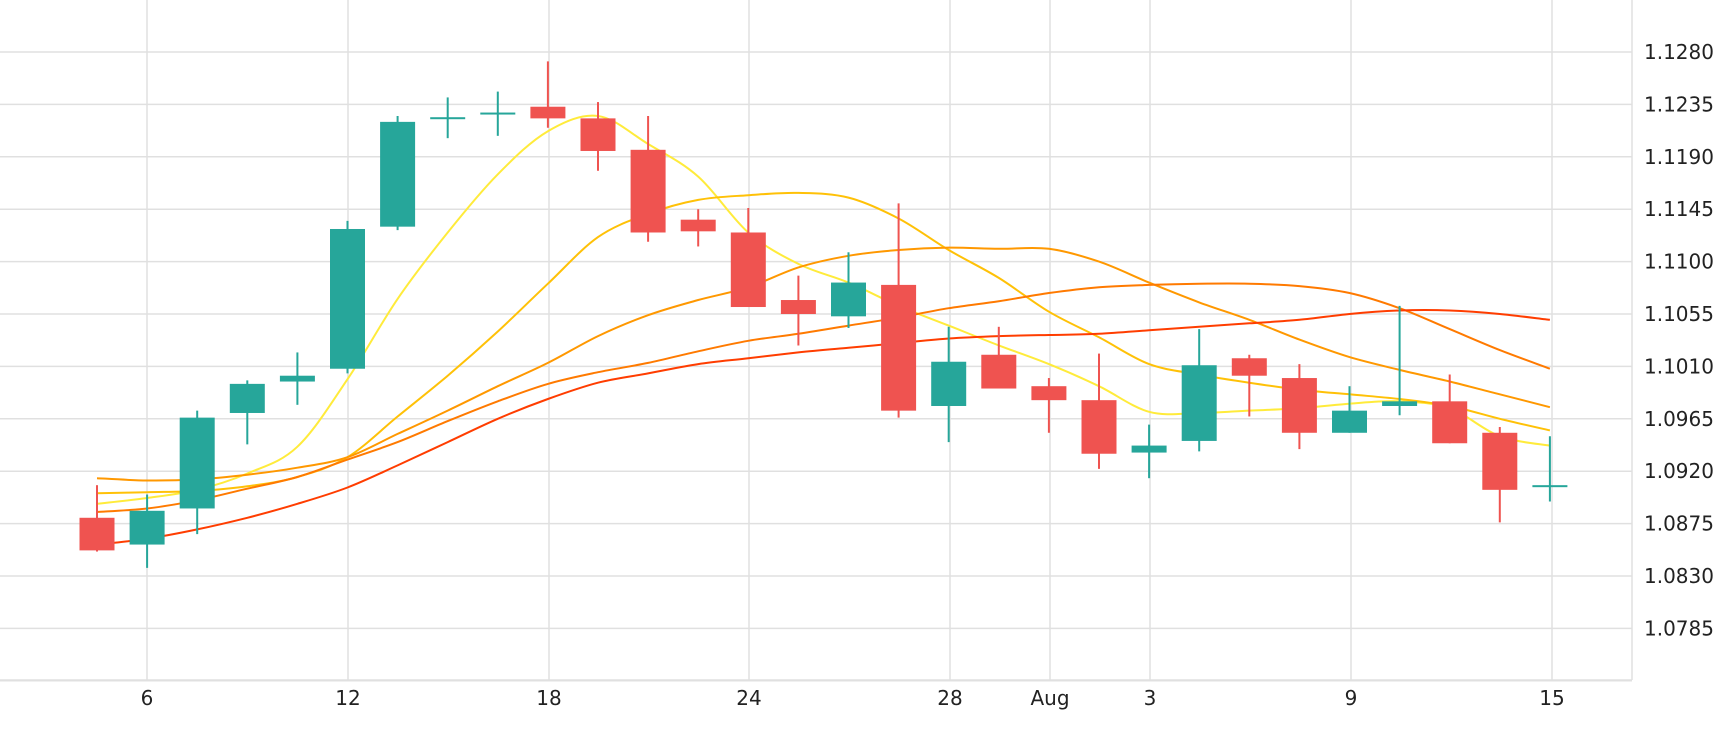  What do you see at coordinates (1551, 698) in the screenshot?
I see `x-tick-label: 15` at bounding box center [1551, 698].